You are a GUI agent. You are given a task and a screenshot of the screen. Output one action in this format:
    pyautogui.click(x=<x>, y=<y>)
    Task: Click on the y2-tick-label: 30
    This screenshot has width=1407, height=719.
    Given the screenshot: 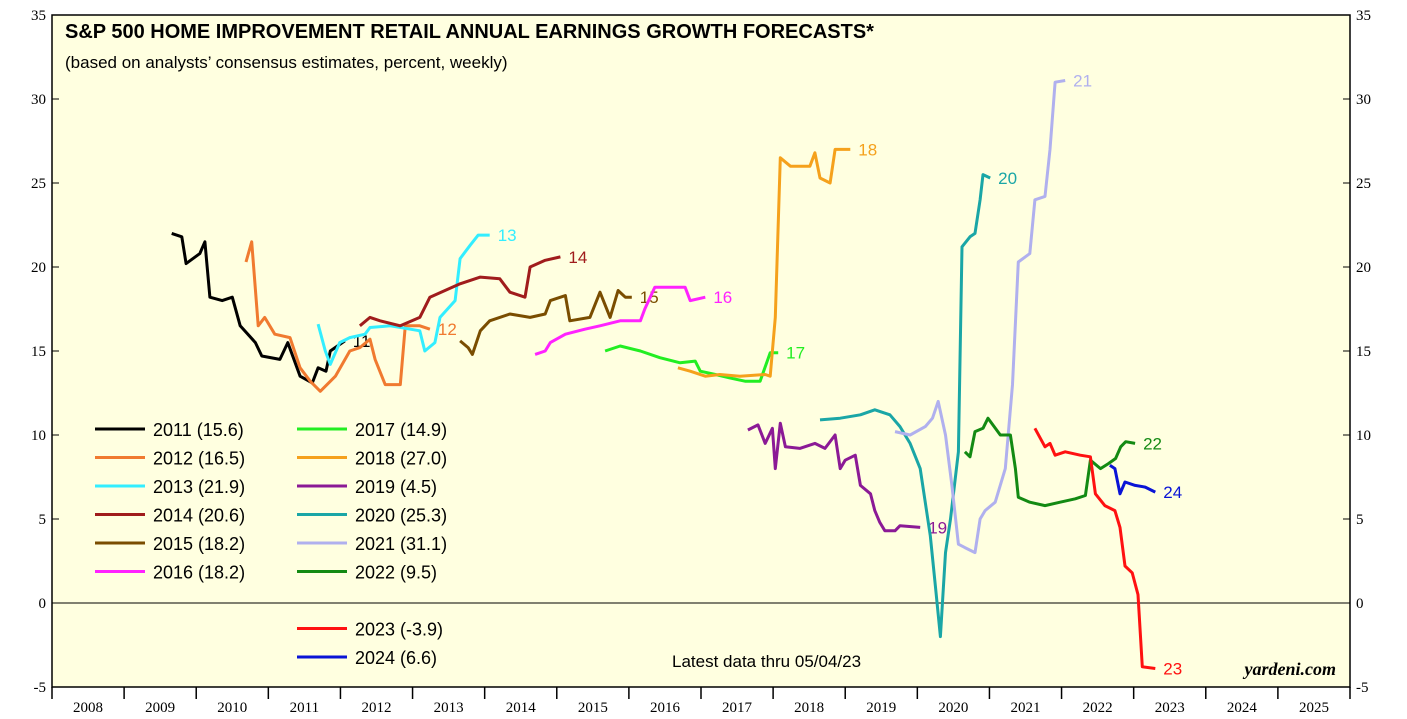 What is the action you would take?
    pyautogui.click(x=1363, y=100)
    